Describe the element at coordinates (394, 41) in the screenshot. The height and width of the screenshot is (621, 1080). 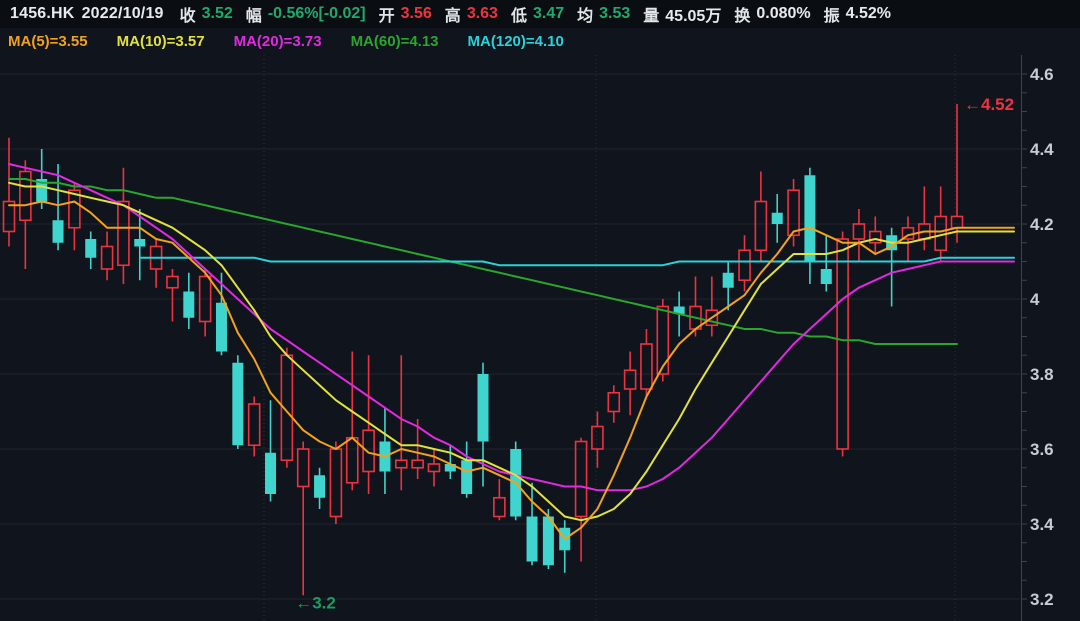
I see `legend-ma60: MA(60)=4.13` at that location.